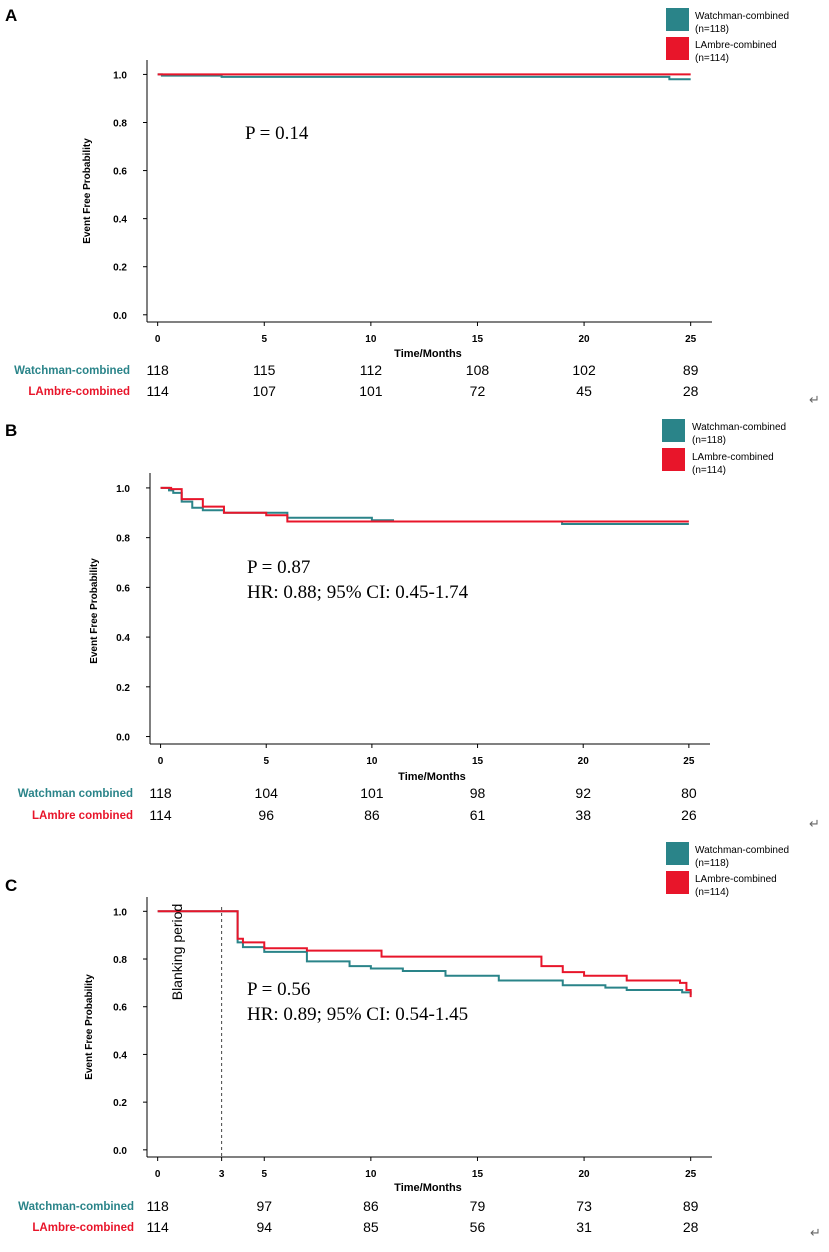 The height and width of the screenshot is (1252, 829). I want to click on p-value: P = 0.87, so click(278, 567).